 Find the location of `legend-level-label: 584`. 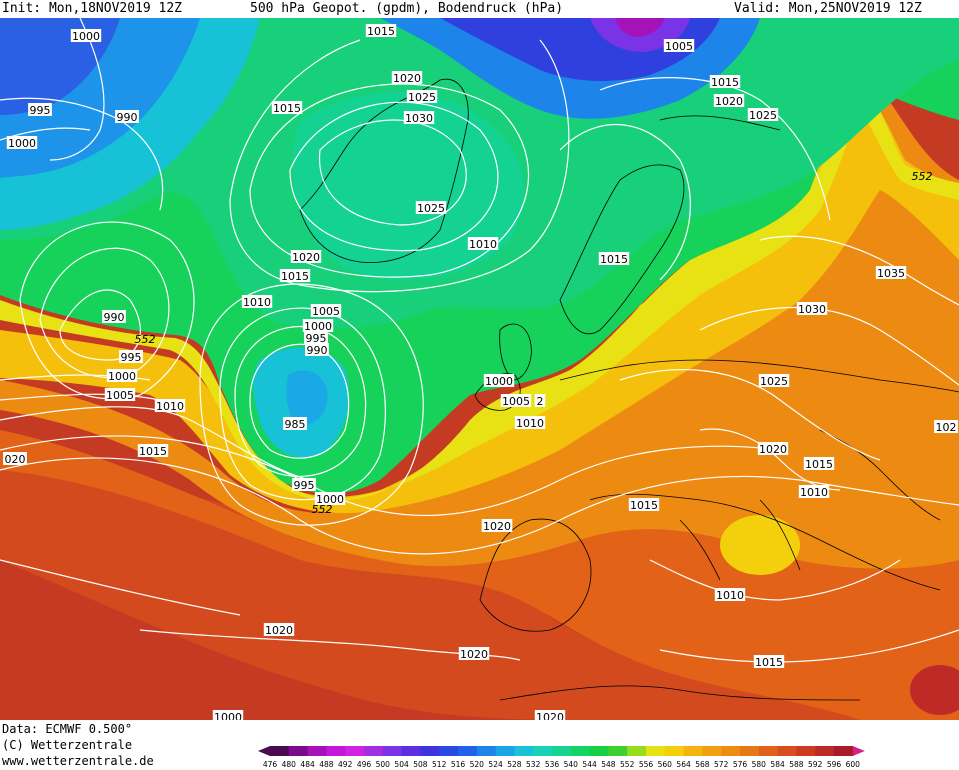

legend-level-label: 584 is located at coordinates (777, 764).